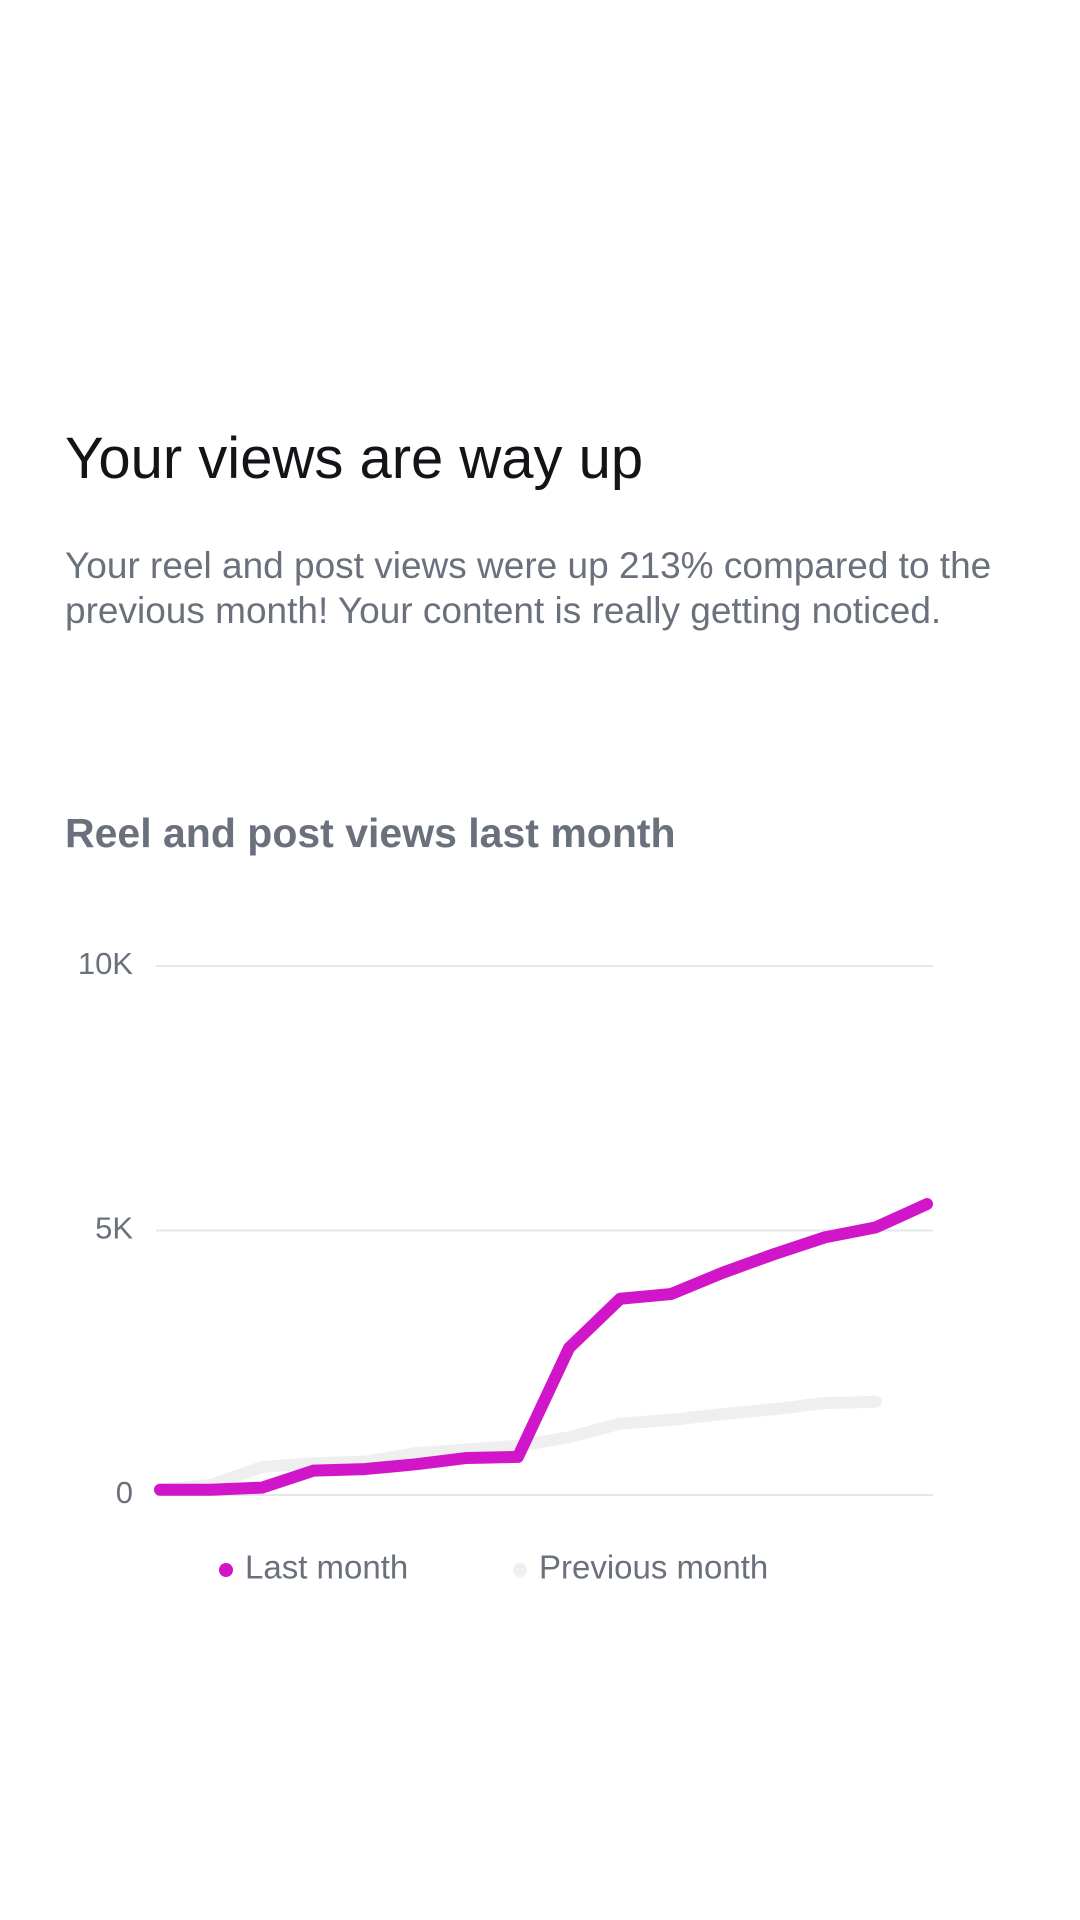  Describe the element at coordinates (114, 1228) in the screenshot. I see `y-tick-label: 5K` at that location.